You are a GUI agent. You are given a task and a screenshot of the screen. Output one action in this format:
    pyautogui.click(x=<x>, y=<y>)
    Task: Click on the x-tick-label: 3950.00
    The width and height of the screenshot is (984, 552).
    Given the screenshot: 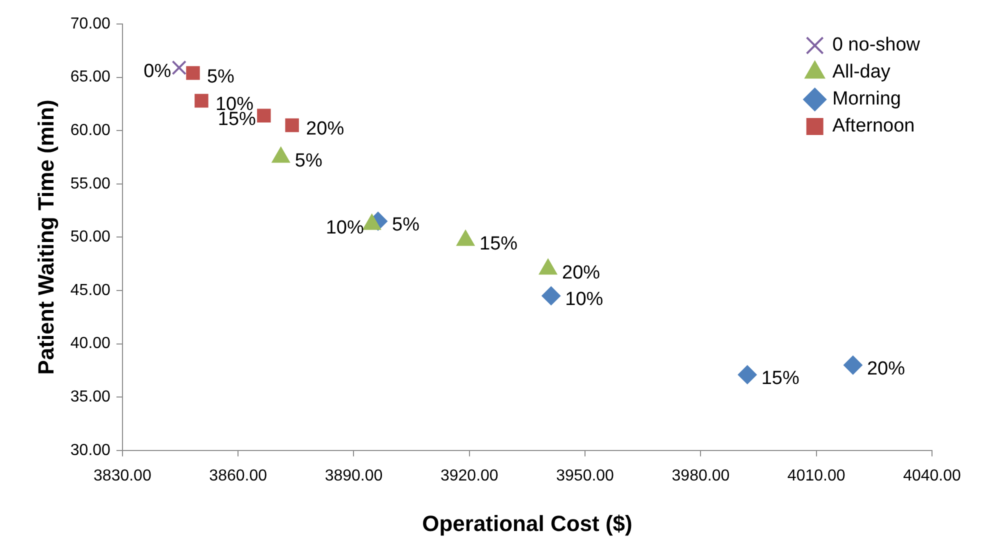 What is the action you would take?
    pyautogui.click(x=585, y=475)
    